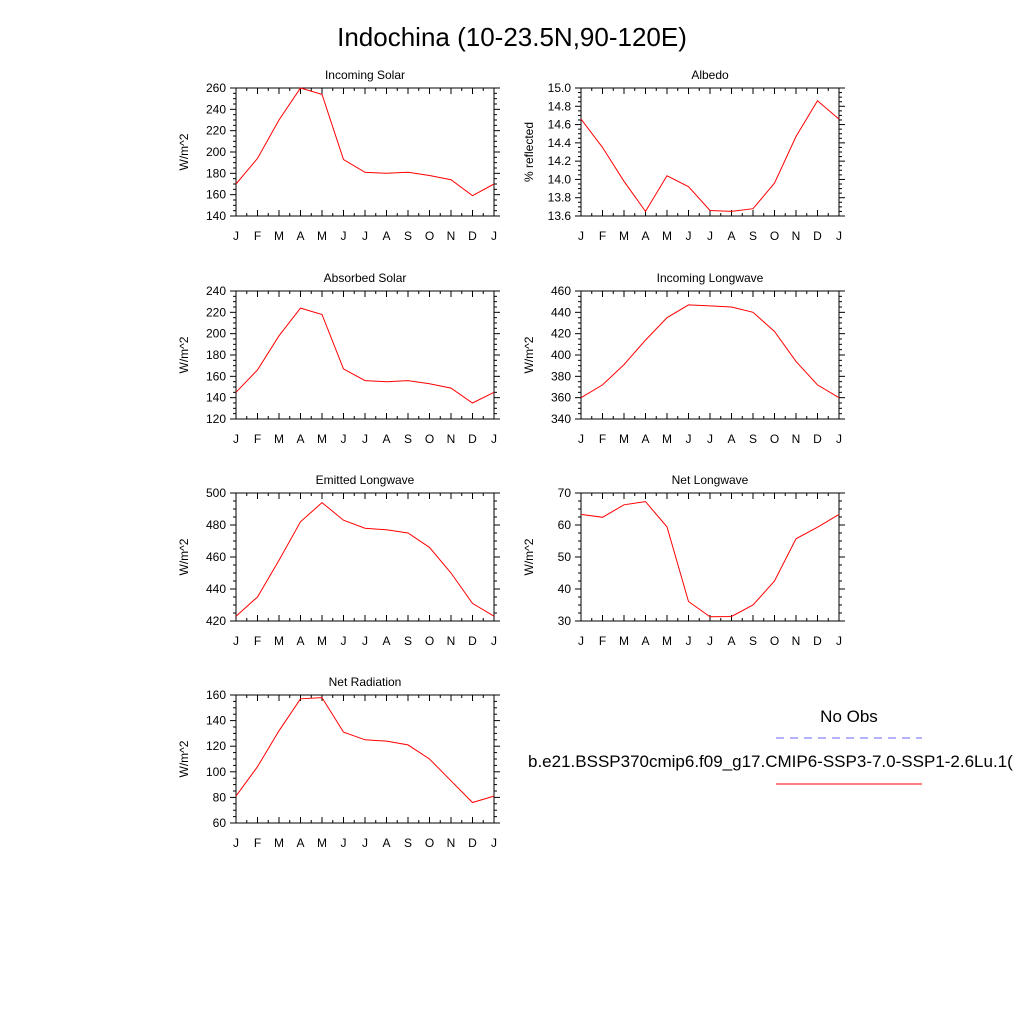 This screenshot has width=1024, height=1024. Describe the element at coordinates (216, 772) in the screenshot. I see `y-tick-label: 100` at that location.